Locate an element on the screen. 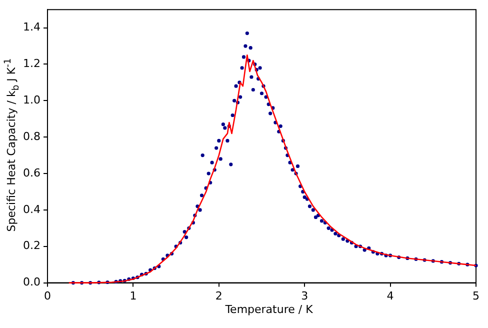 The height and width of the screenshot is (328, 488). x-tick-label: 5 is located at coordinates (476, 295).